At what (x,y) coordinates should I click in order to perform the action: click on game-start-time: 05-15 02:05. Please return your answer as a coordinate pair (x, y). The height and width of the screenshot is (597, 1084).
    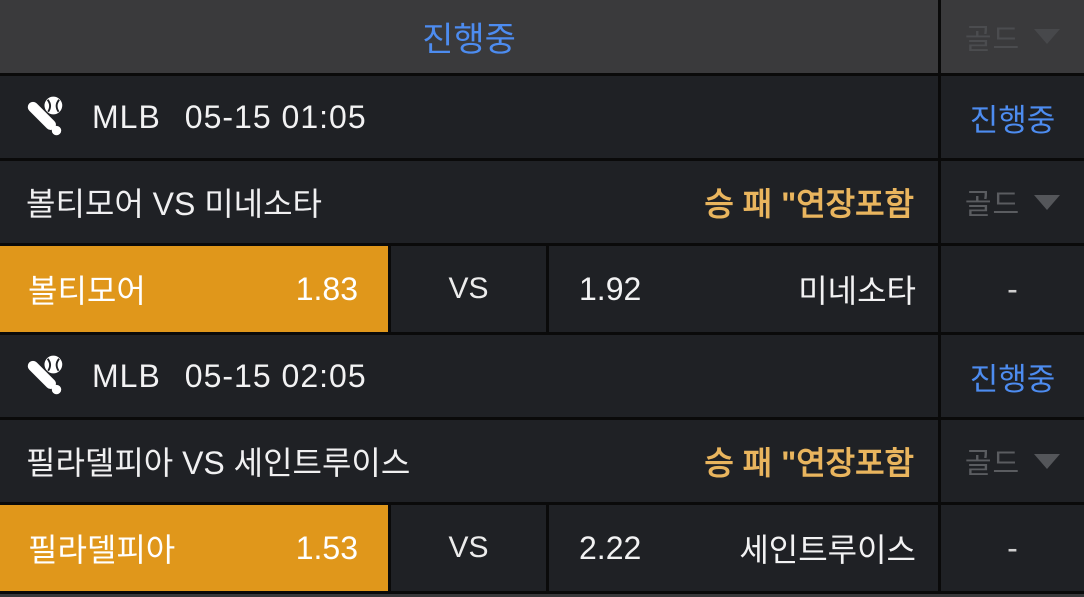
    Looking at the image, I should click on (275, 375).